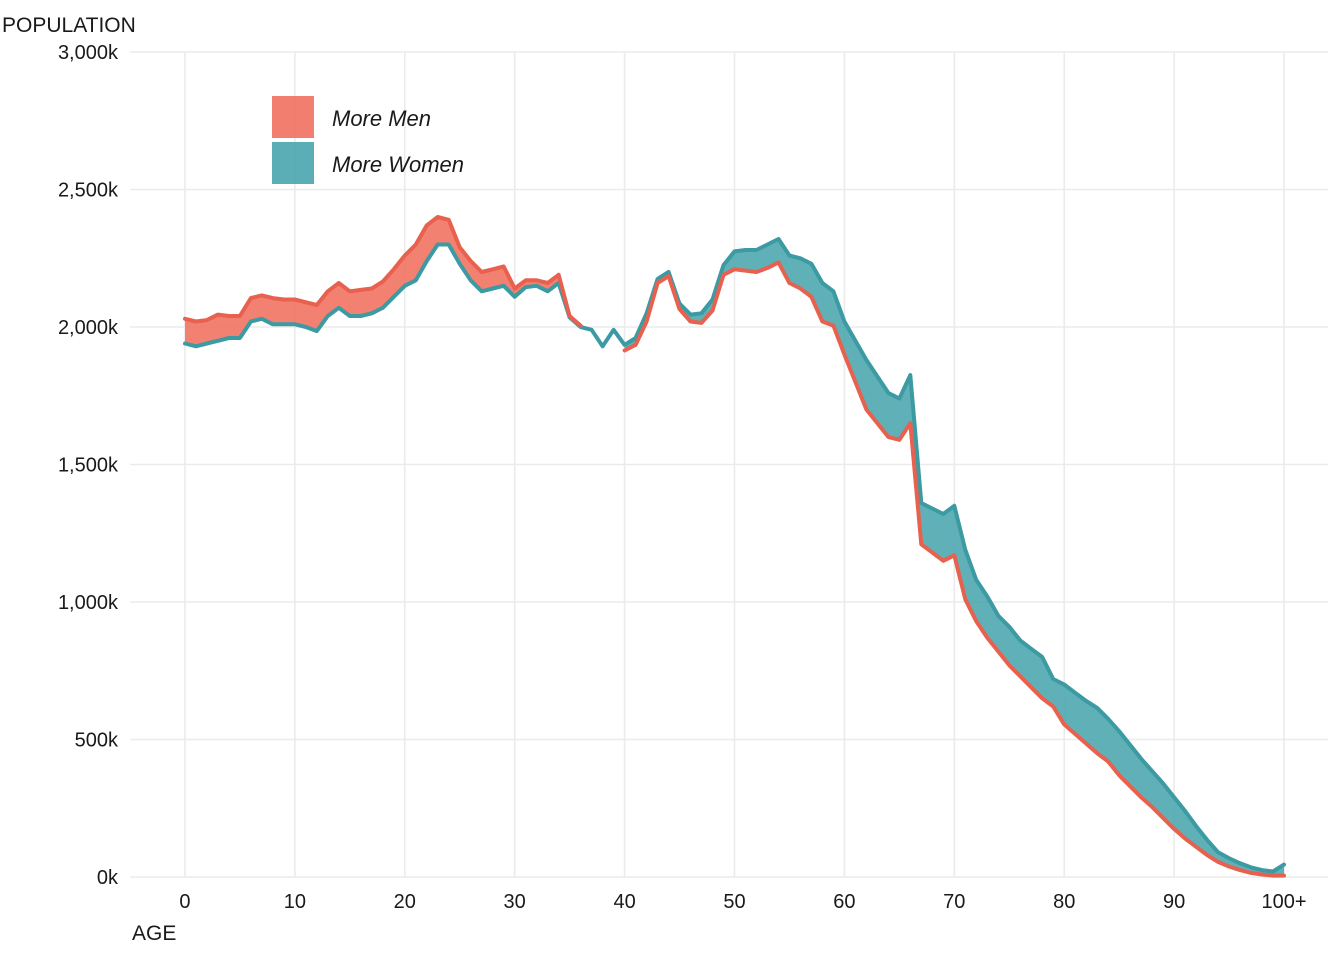 The image size is (1344, 960). What do you see at coordinates (293, 163) in the screenshot?
I see `legend-swatch-more-women` at bounding box center [293, 163].